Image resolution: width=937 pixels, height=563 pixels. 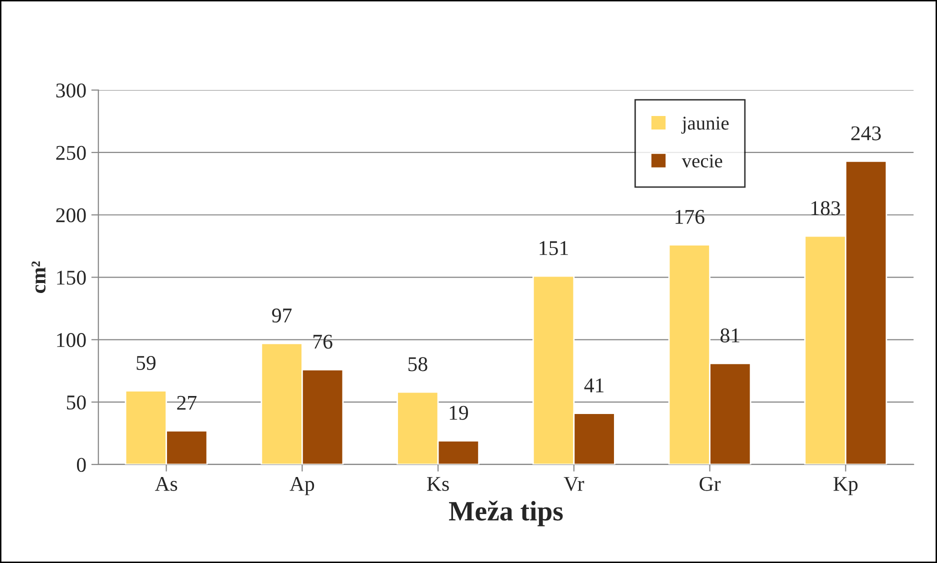 I want to click on y-tick-label: 0, so click(x=81, y=465).